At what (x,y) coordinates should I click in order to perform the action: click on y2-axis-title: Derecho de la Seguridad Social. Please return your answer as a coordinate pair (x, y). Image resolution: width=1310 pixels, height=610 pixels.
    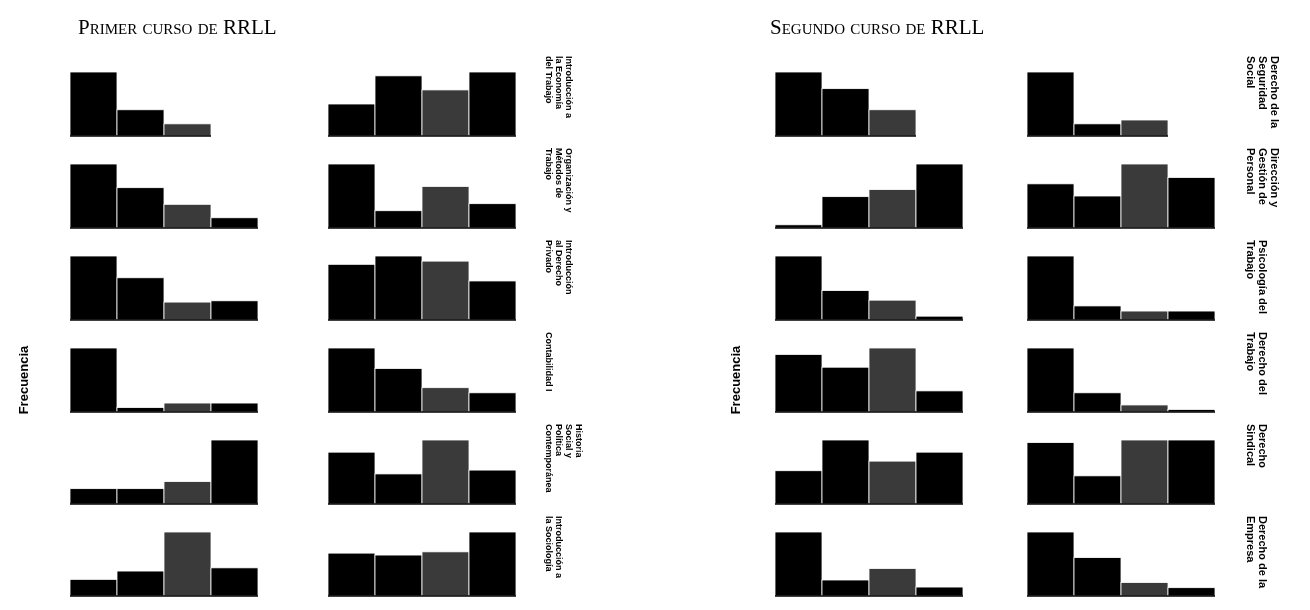
    Looking at the image, I should click on (1263, 93).